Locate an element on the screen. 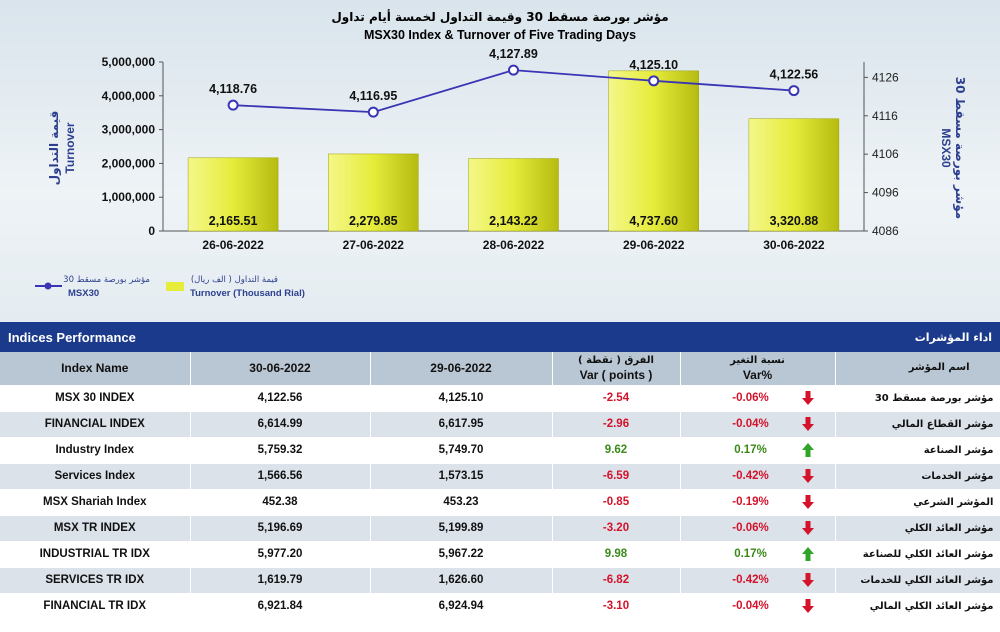 The image size is (1000, 632). cell-index-name: FINANCIAL TR IDX is located at coordinates (95, 605).